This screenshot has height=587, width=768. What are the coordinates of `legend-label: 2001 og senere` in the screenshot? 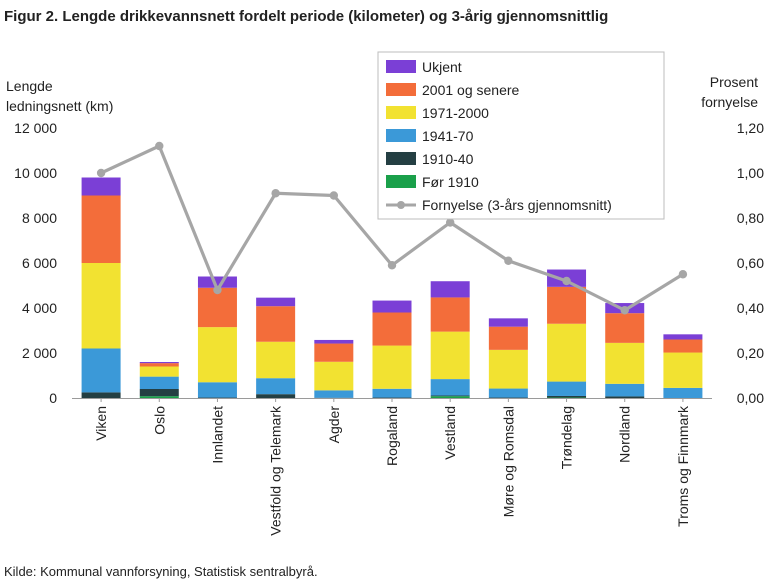 It's located at (471, 90).